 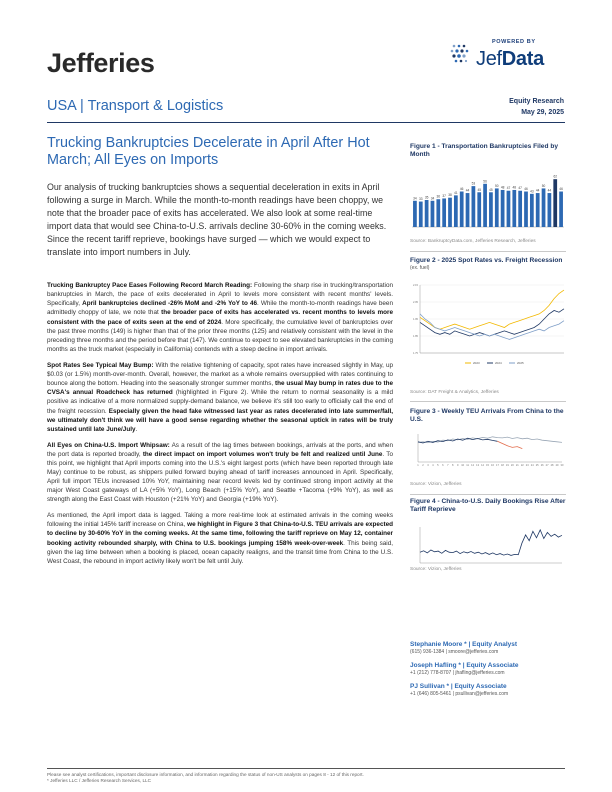 What do you see at coordinates (433, 465) in the screenshot?
I see `x-tick-label: 4` at bounding box center [433, 465].